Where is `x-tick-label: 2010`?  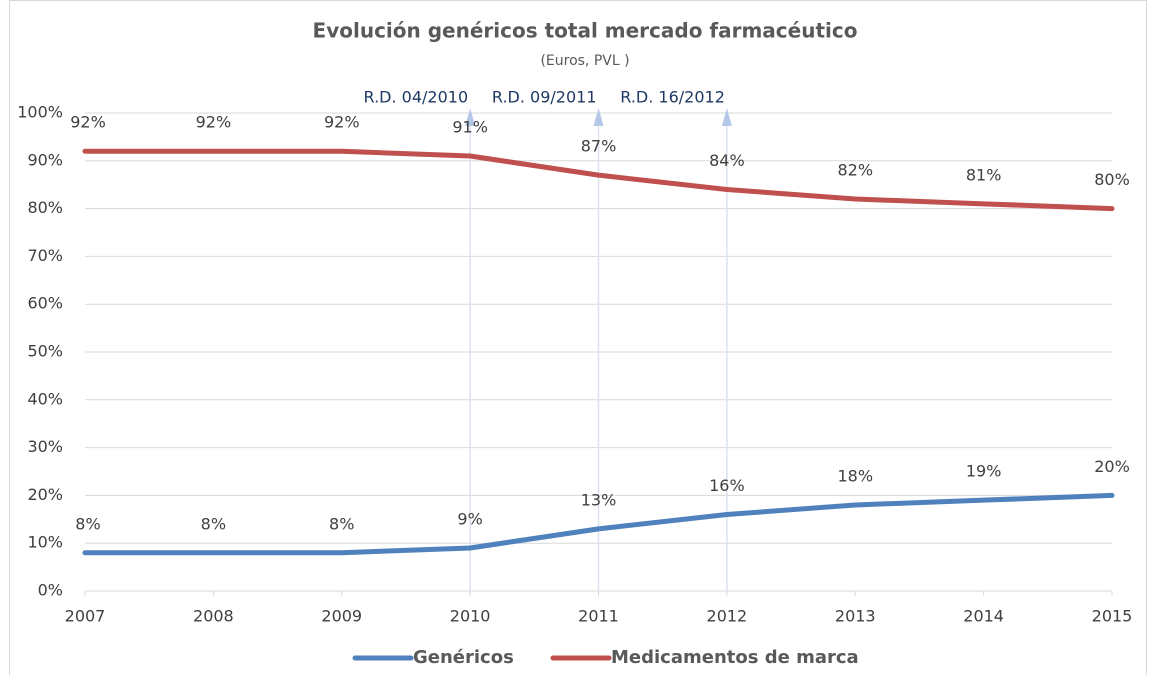
x-tick-label: 2010 is located at coordinates (470, 616).